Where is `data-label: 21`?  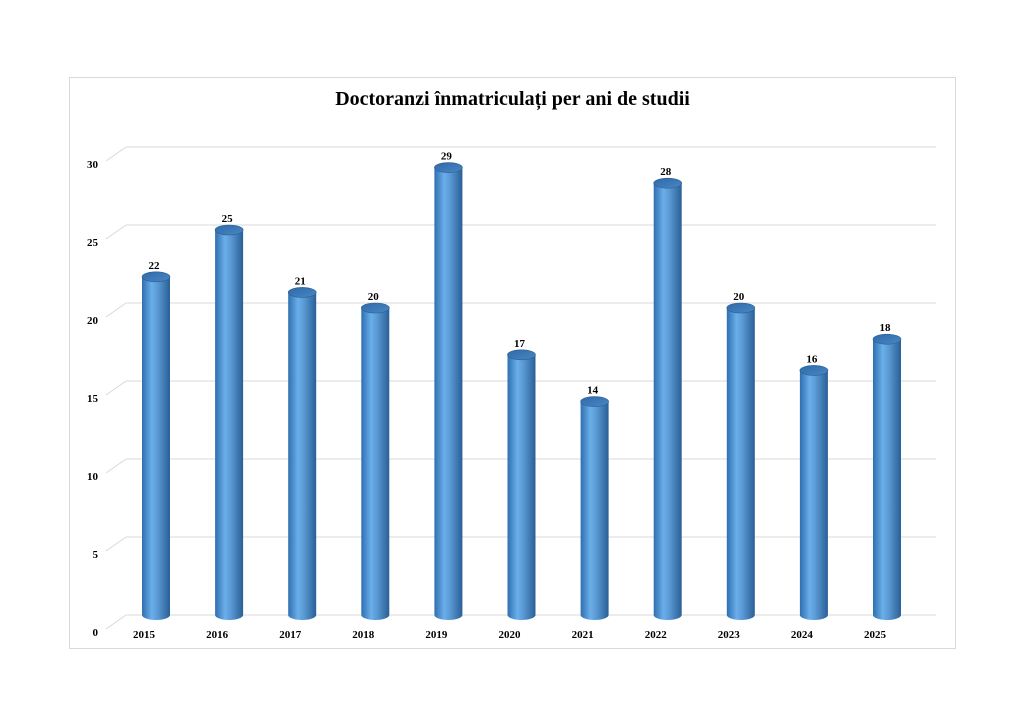 data-label: 21 is located at coordinates (300, 281).